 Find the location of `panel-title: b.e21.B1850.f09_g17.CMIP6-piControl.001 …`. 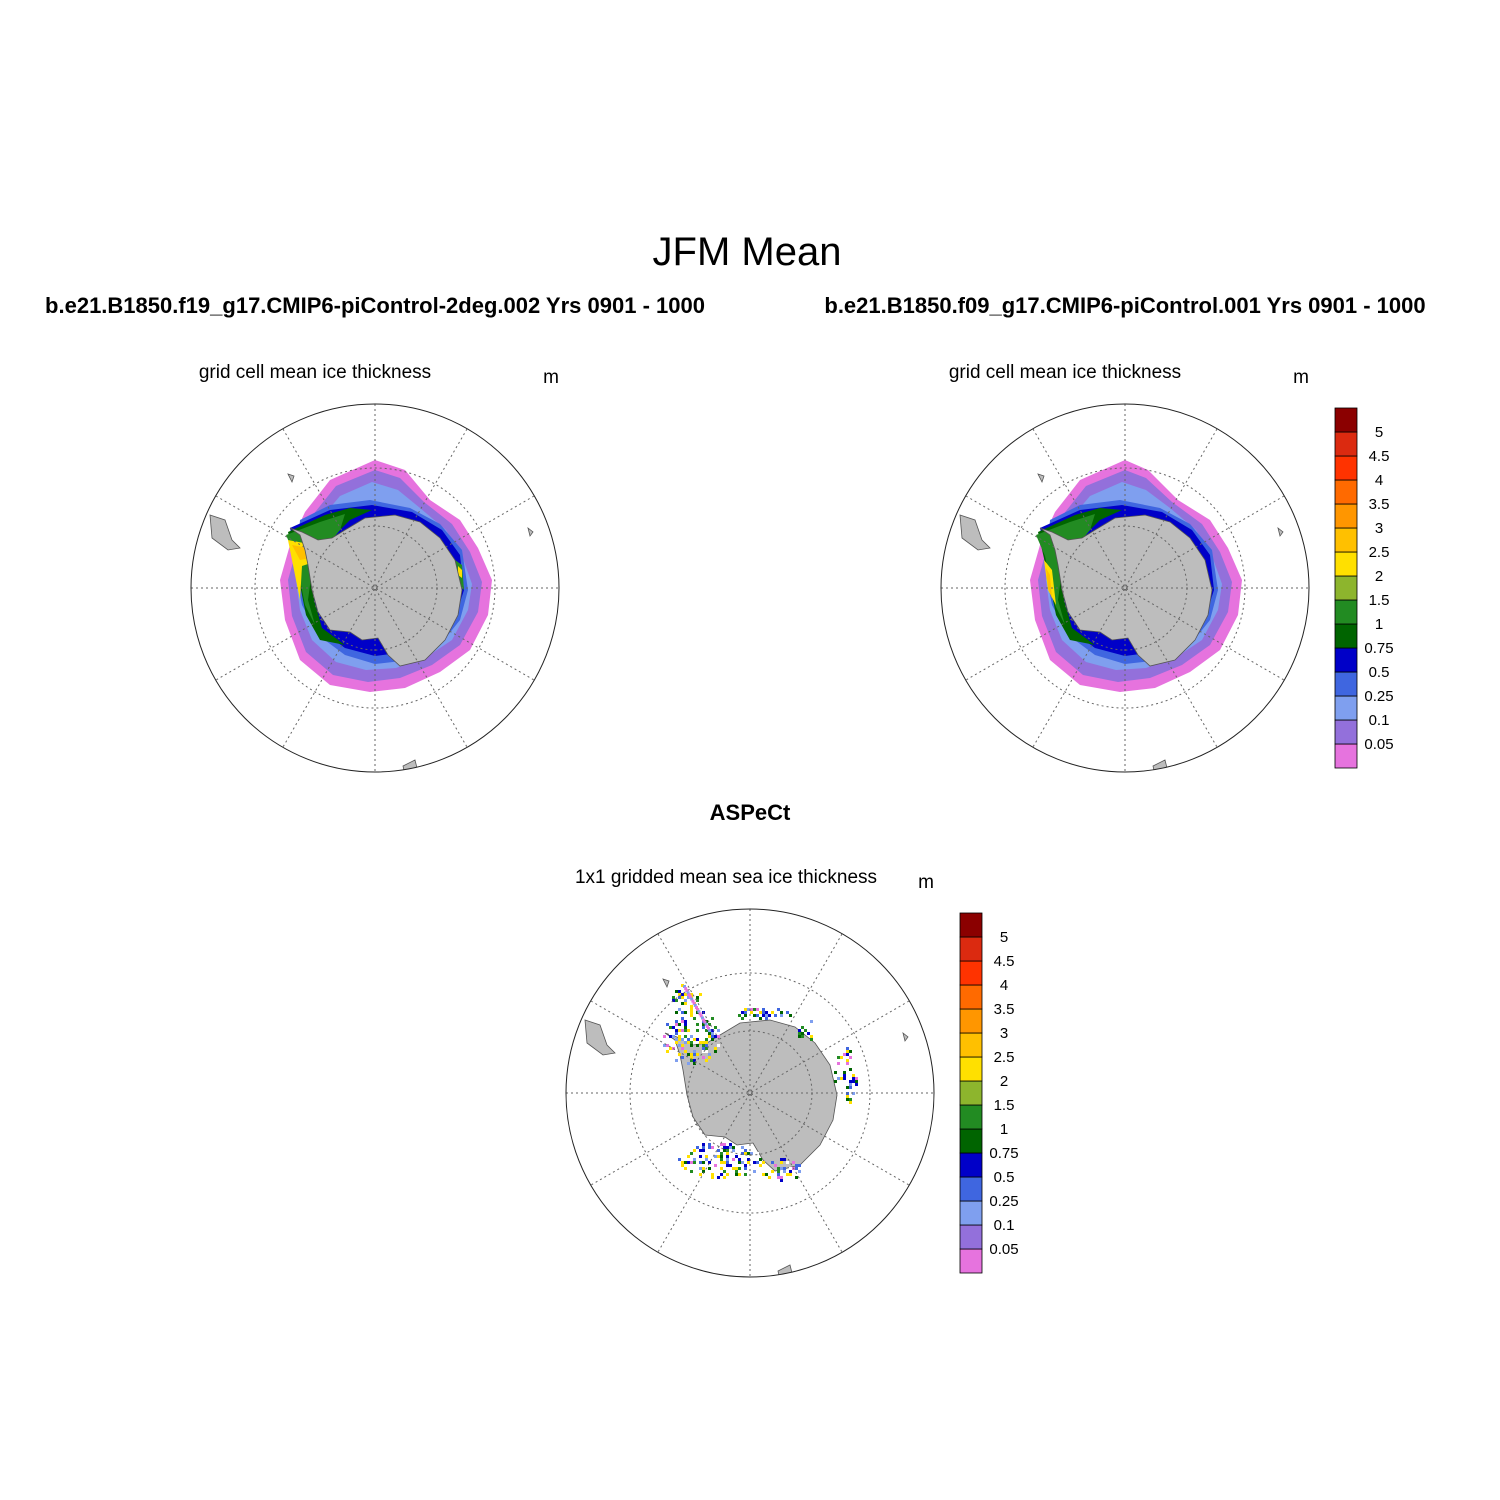

panel-title: b.e21.B1850.f09_g17.CMIP6-piControl.001 … is located at coordinates (1124, 305).